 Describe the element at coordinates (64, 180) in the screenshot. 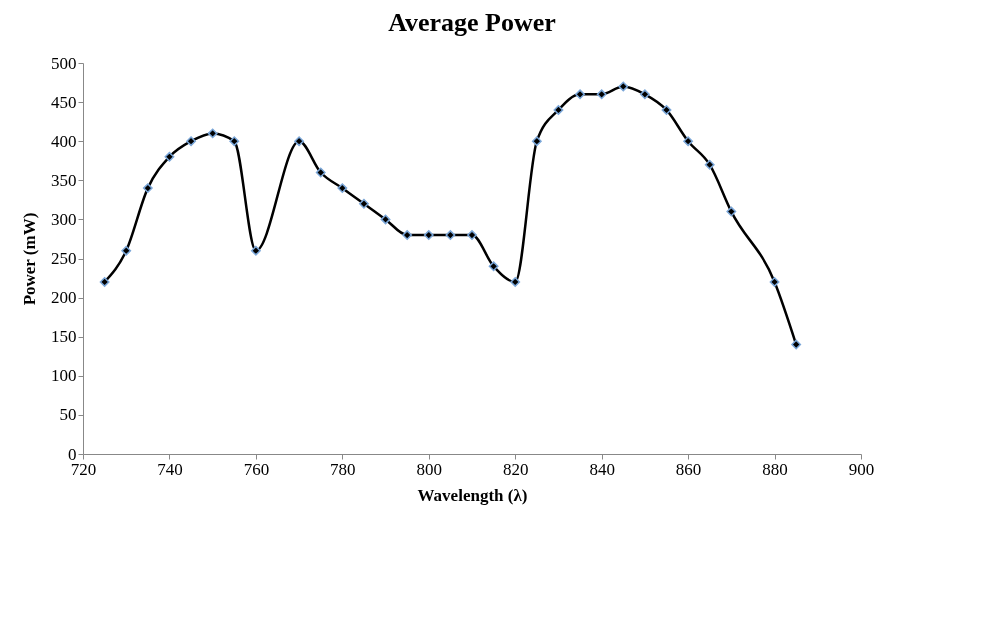

I see `y-tick-label: 350` at that location.